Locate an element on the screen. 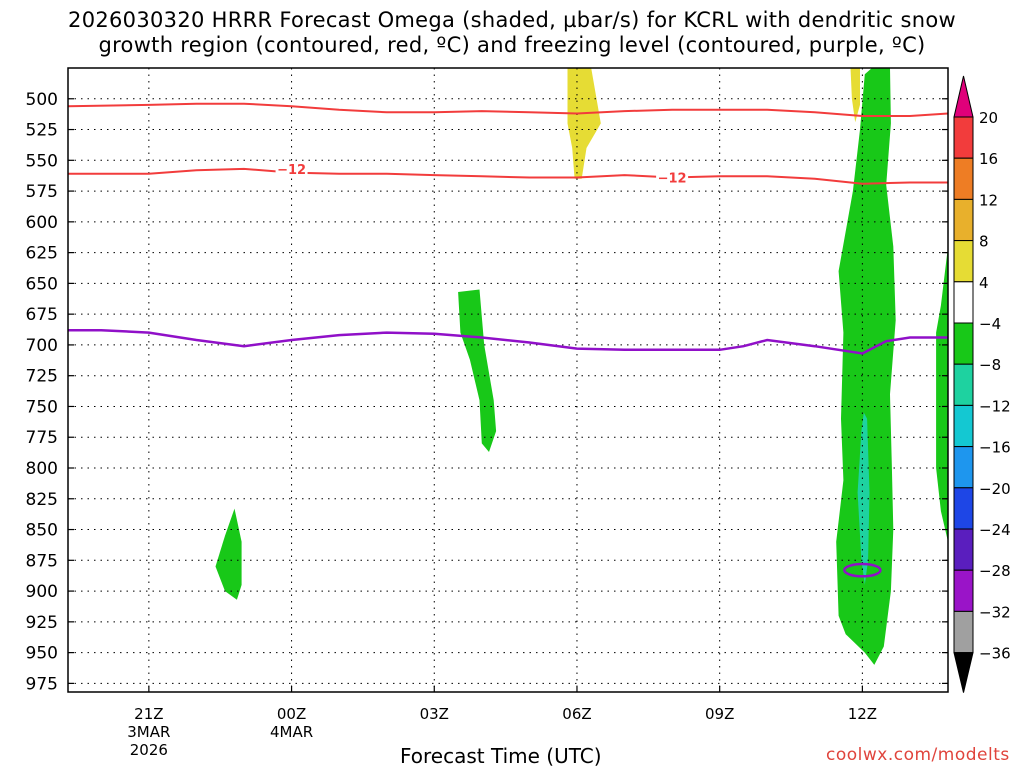 Image resolution: width=1024 pixels, height=768 pixels. x-tick-sublabel-00Z-0: 4MAR is located at coordinates (291, 732).